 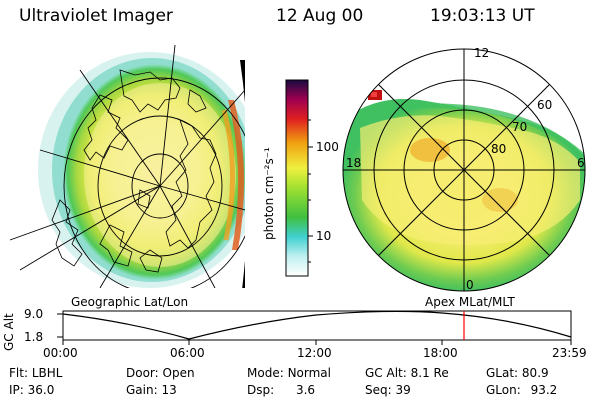 I want to click on colorbar-tick-100: 100, so click(x=327, y=147).